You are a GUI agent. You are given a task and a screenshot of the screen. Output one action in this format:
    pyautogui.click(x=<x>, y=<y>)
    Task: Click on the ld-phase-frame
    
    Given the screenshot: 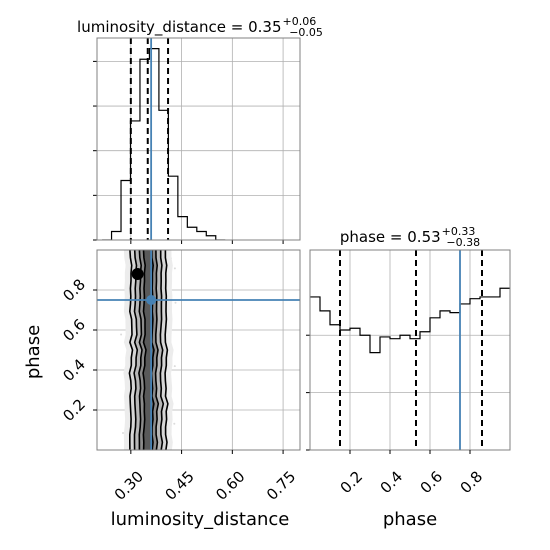 What is the action you would take?
    pyautogui.click(x=198, y=350)
    